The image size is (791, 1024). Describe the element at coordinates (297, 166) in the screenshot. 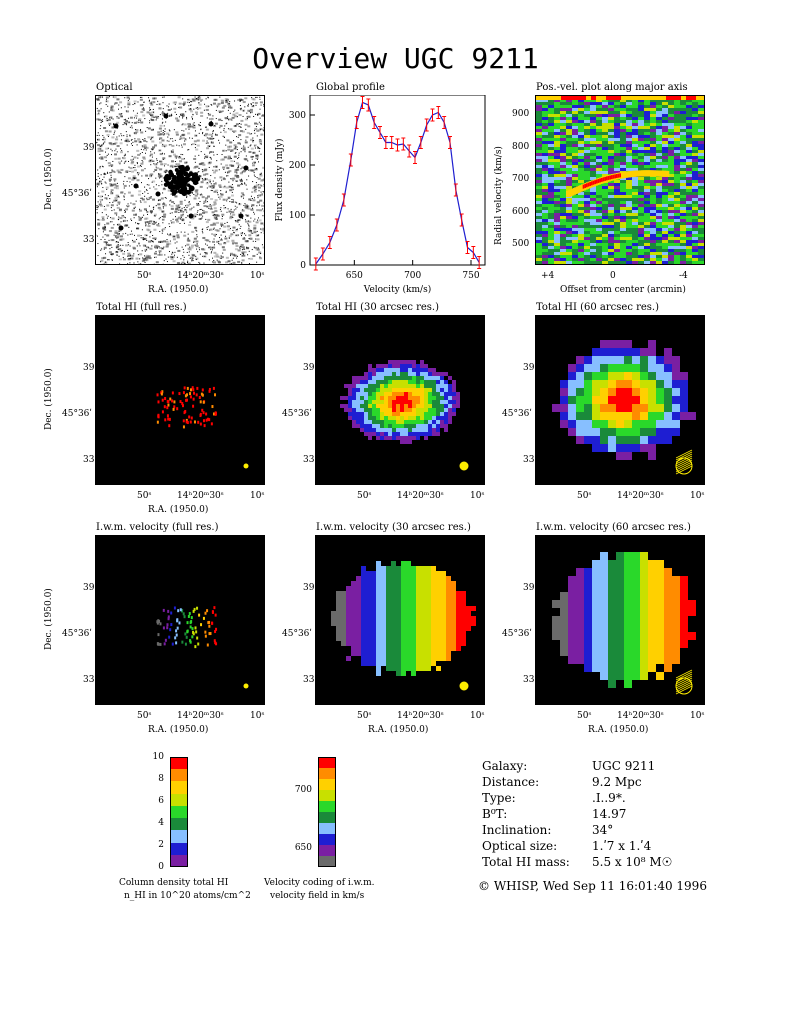

I see `y-tick-label: 200` at that location.